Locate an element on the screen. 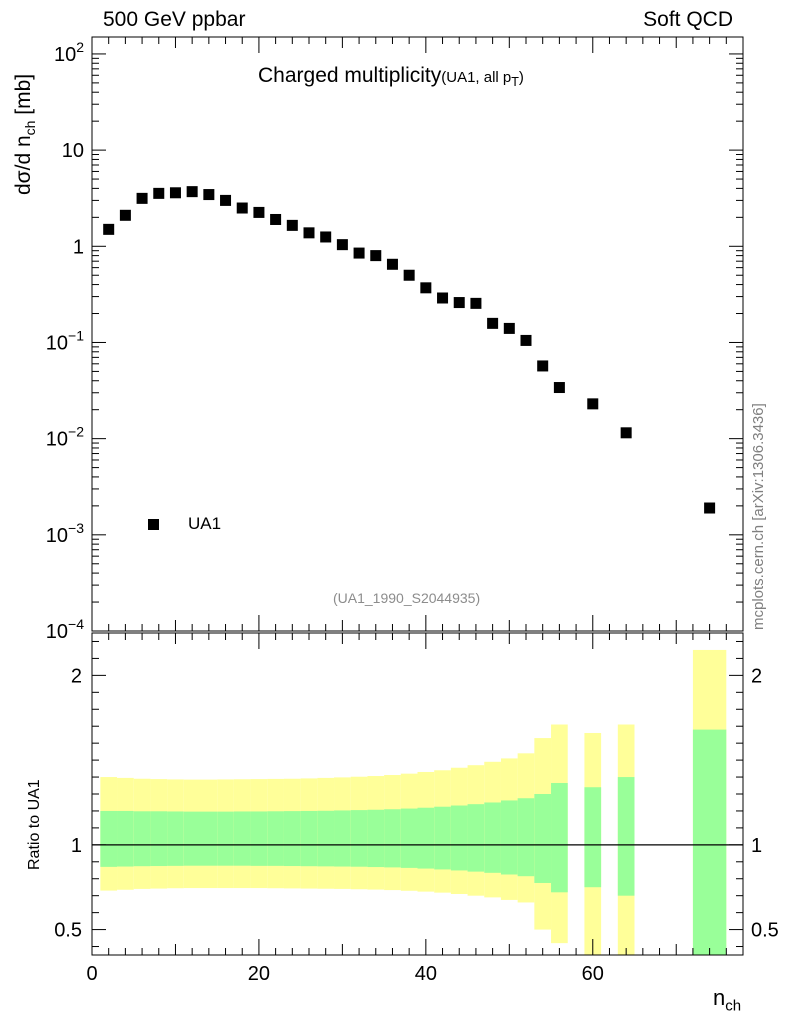 The width and height of the screenshot is (786, 1024). legend-label: UA1 is located at coordinates (205, 523).